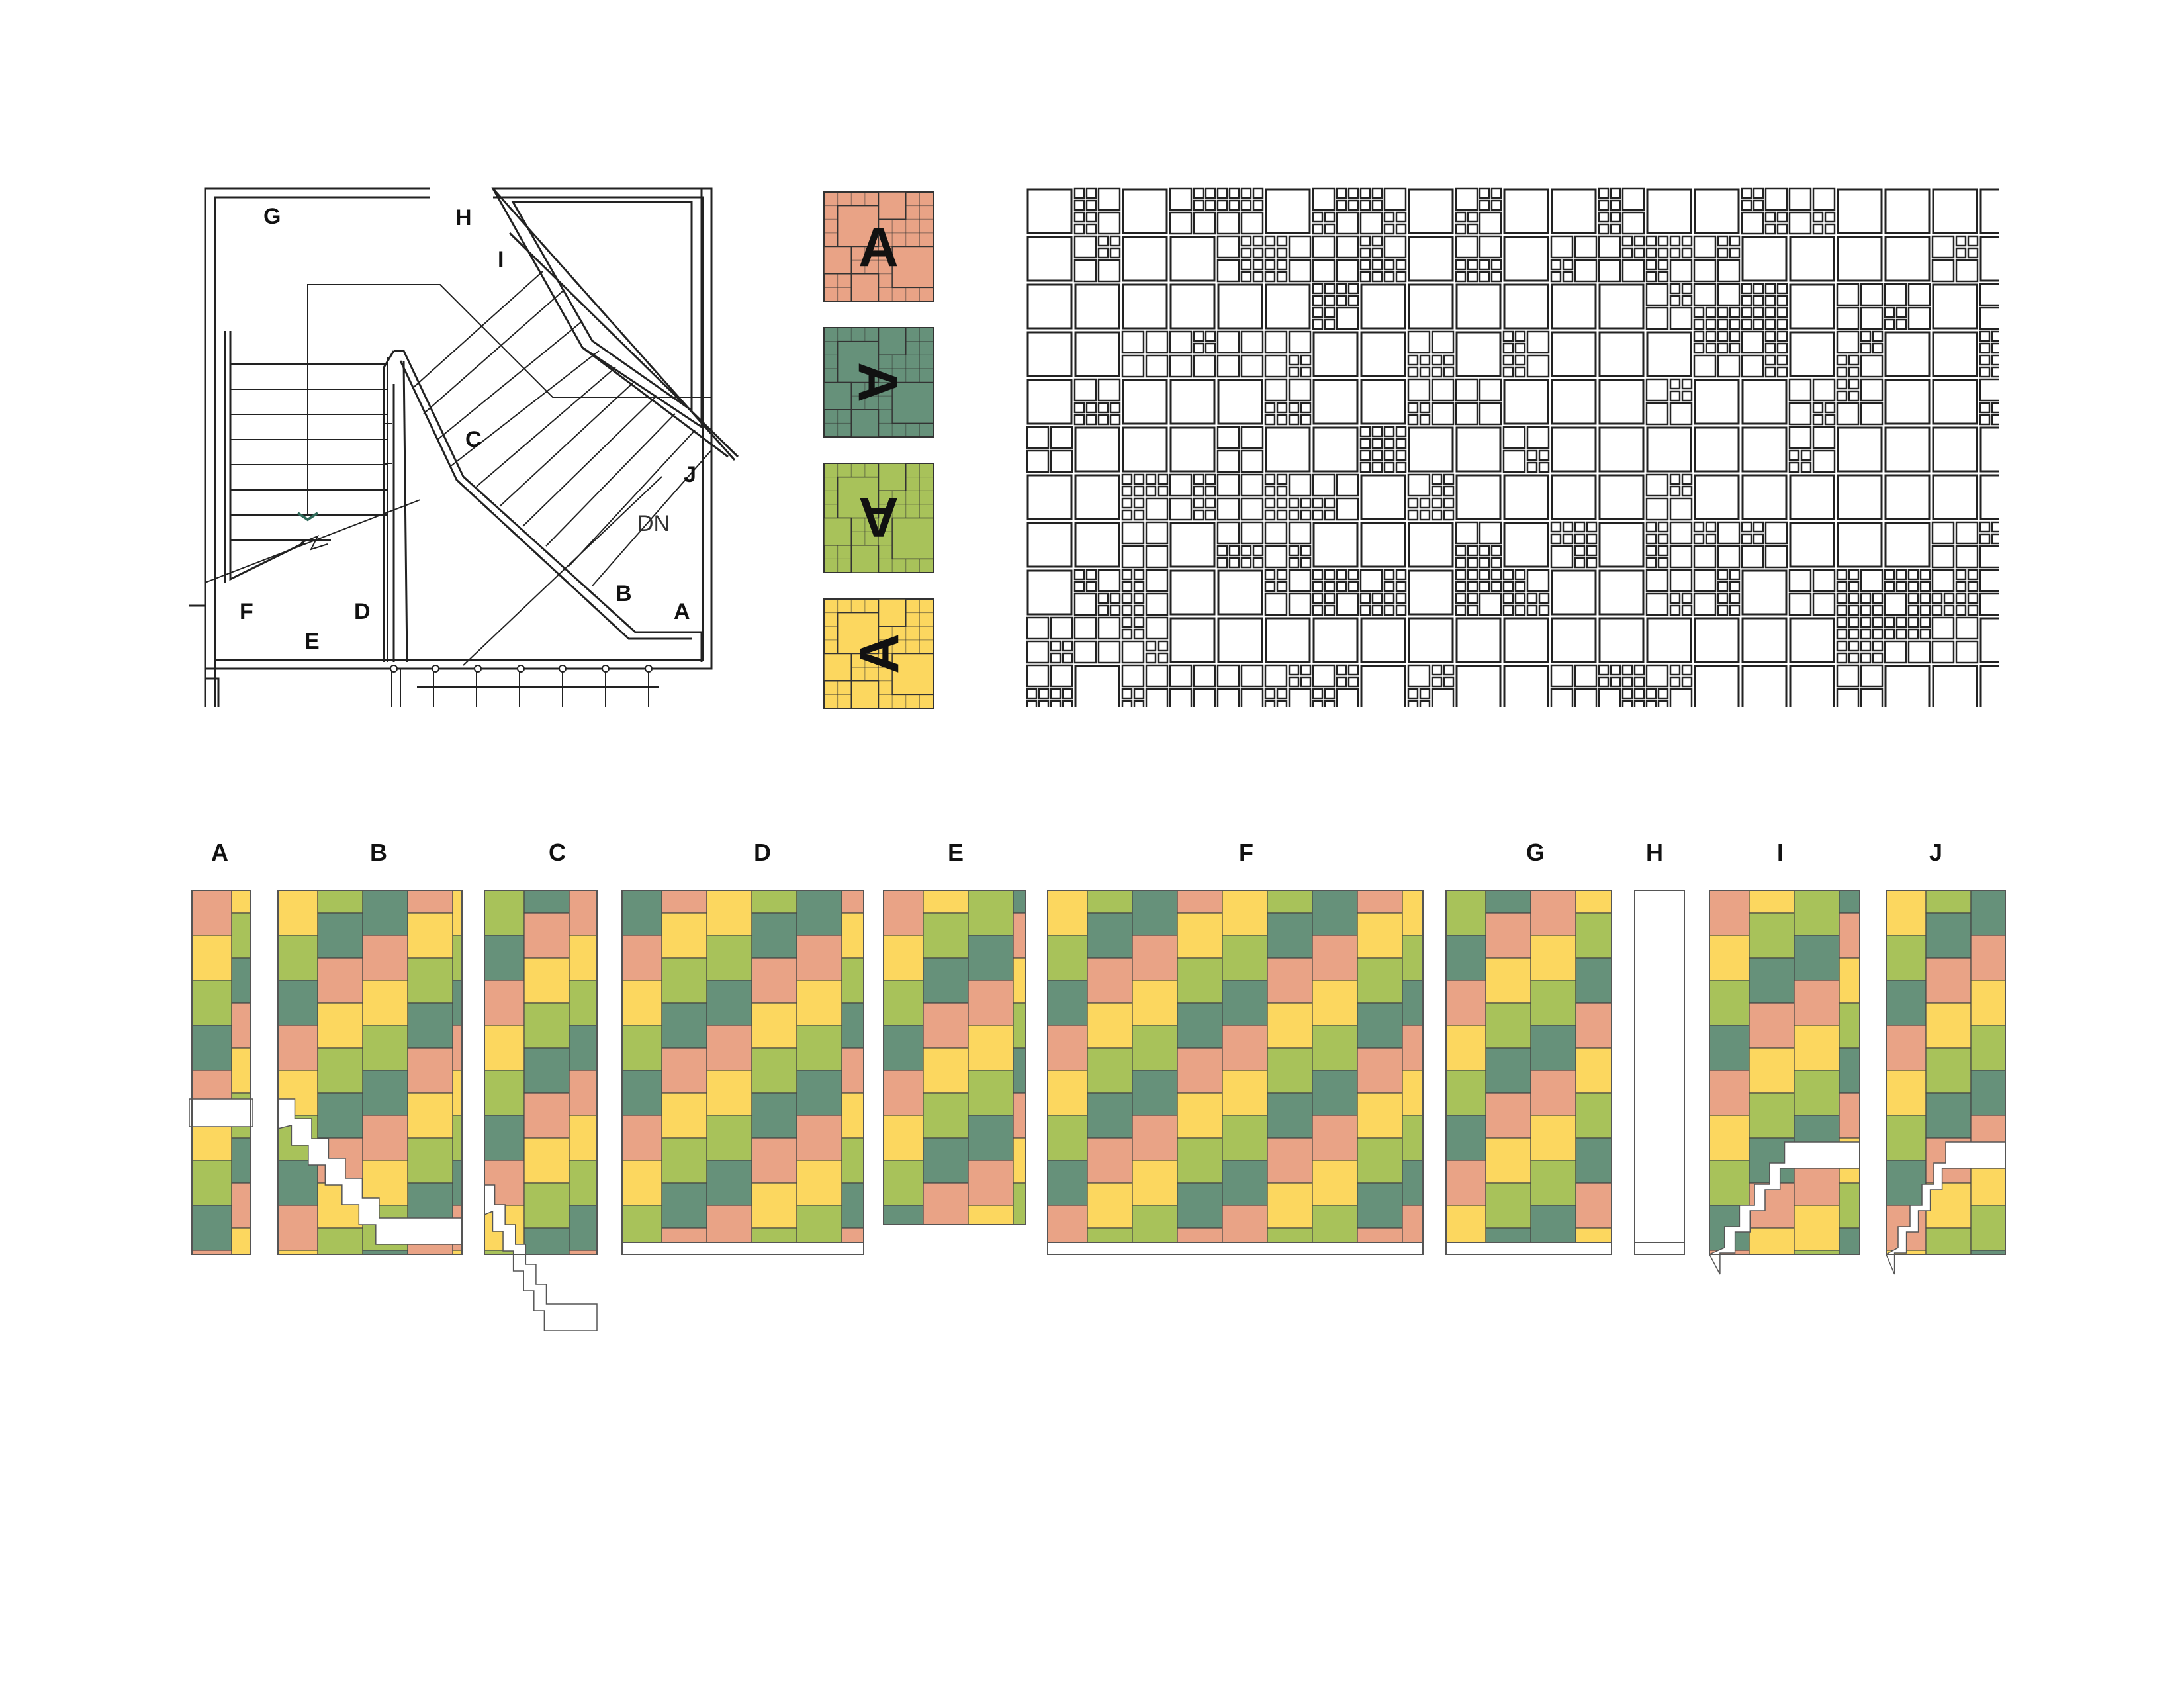 This screenshot has height=1688, width=2184. Describe the element at coordinates (623, 593) in the screenshot. I see `plan-label-b: B` at that location.